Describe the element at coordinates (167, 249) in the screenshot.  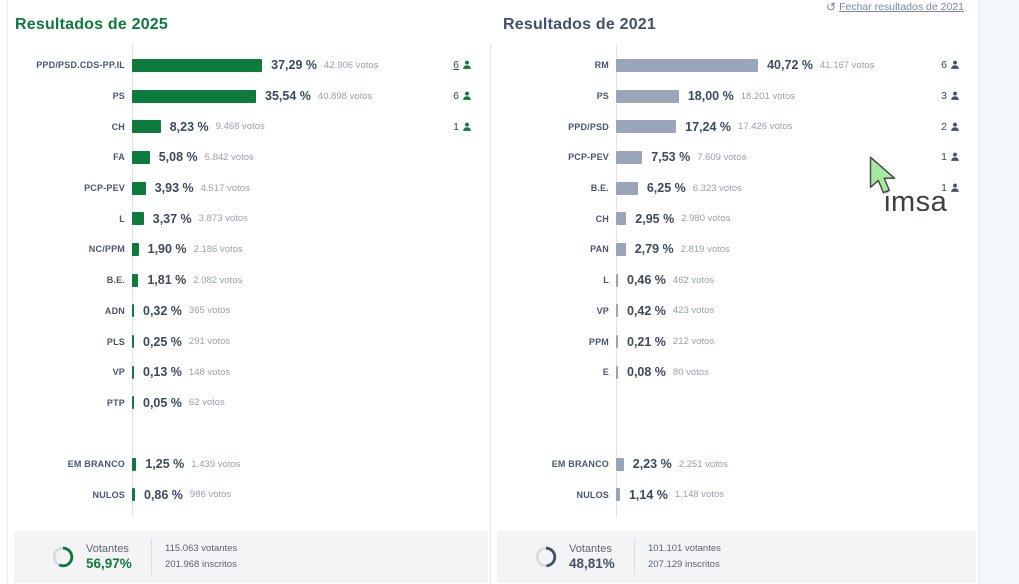
I see `percent-value: 1,90 %` at that location.